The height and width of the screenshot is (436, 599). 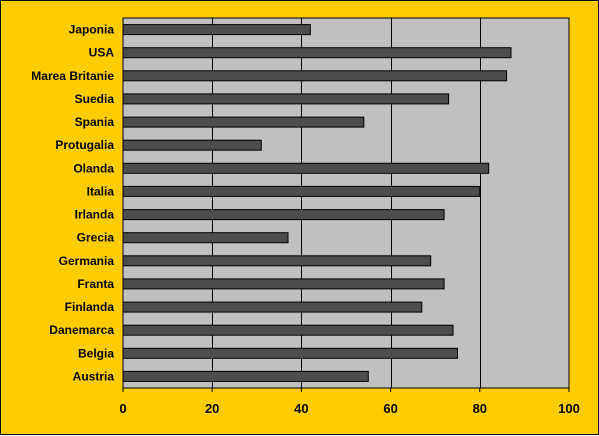 What do you see at coordinates (87, 261) in the screenshot?
I see `category-label: Germania` at bounding box center [87, 261].